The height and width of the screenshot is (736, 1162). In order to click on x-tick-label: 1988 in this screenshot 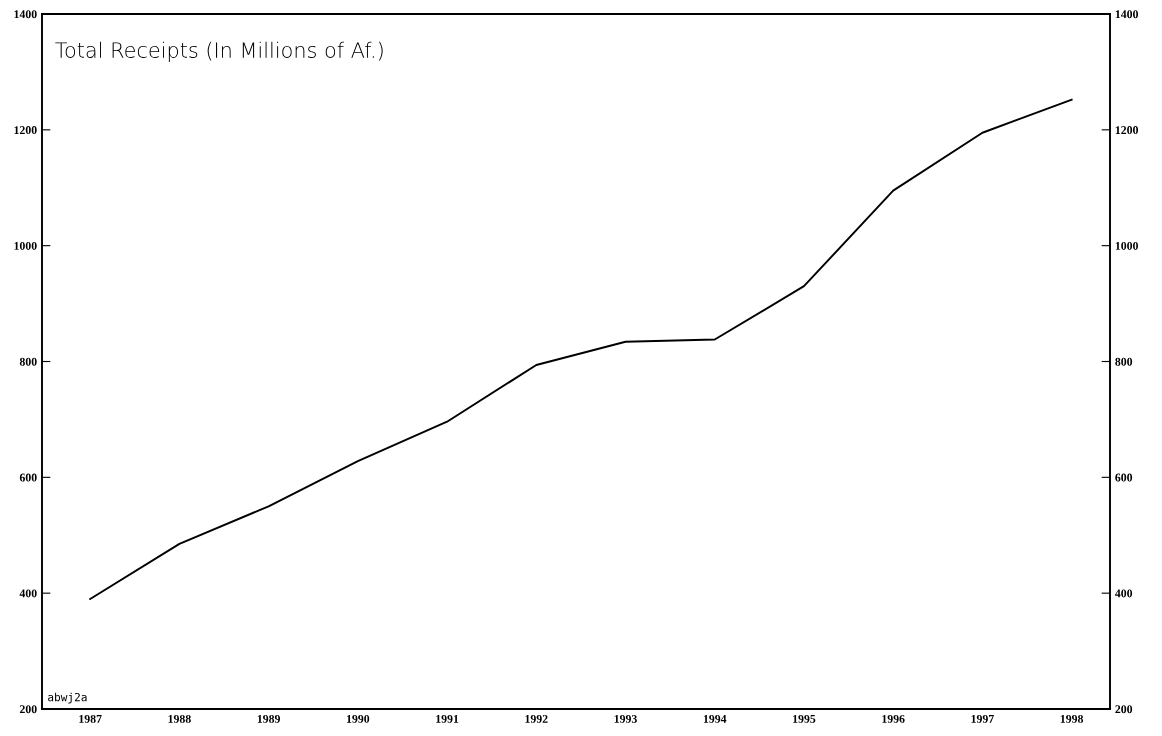, I will do `click(179, 718)`.